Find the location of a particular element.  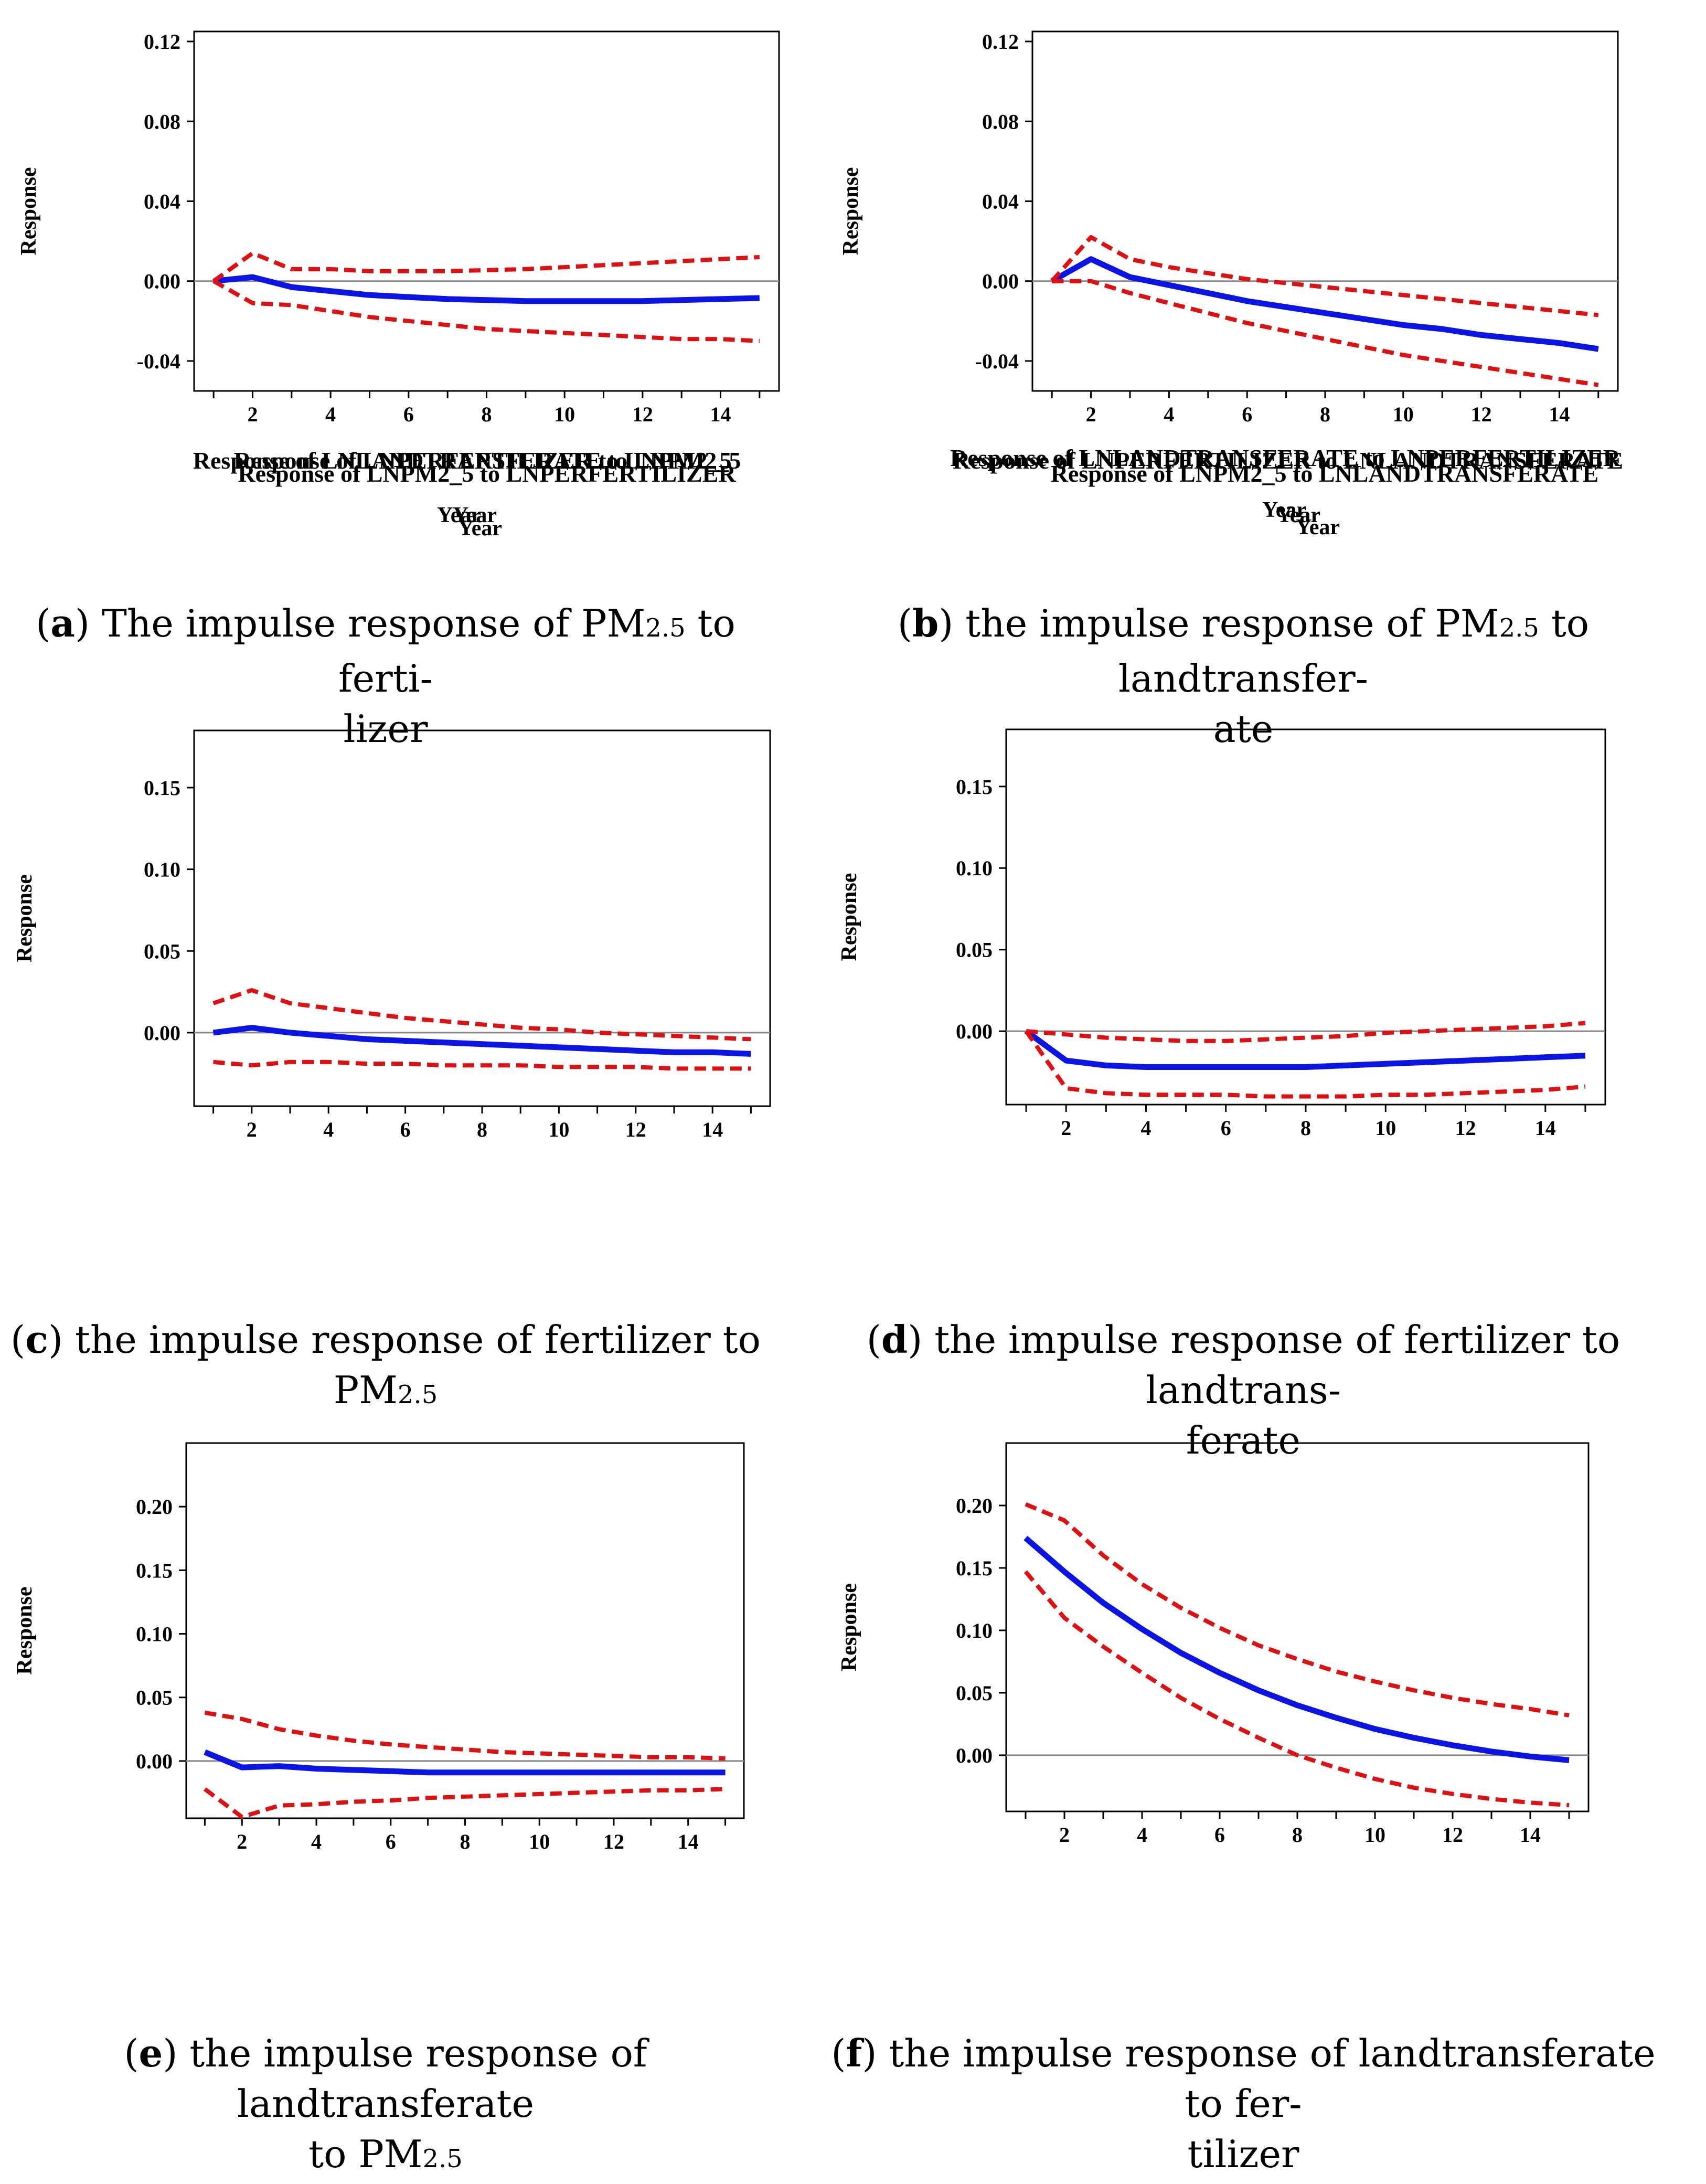

chart-title: Response of LNPM2_5 to LNLANDTRANSFERATE is located at coordinates (1325, 473).